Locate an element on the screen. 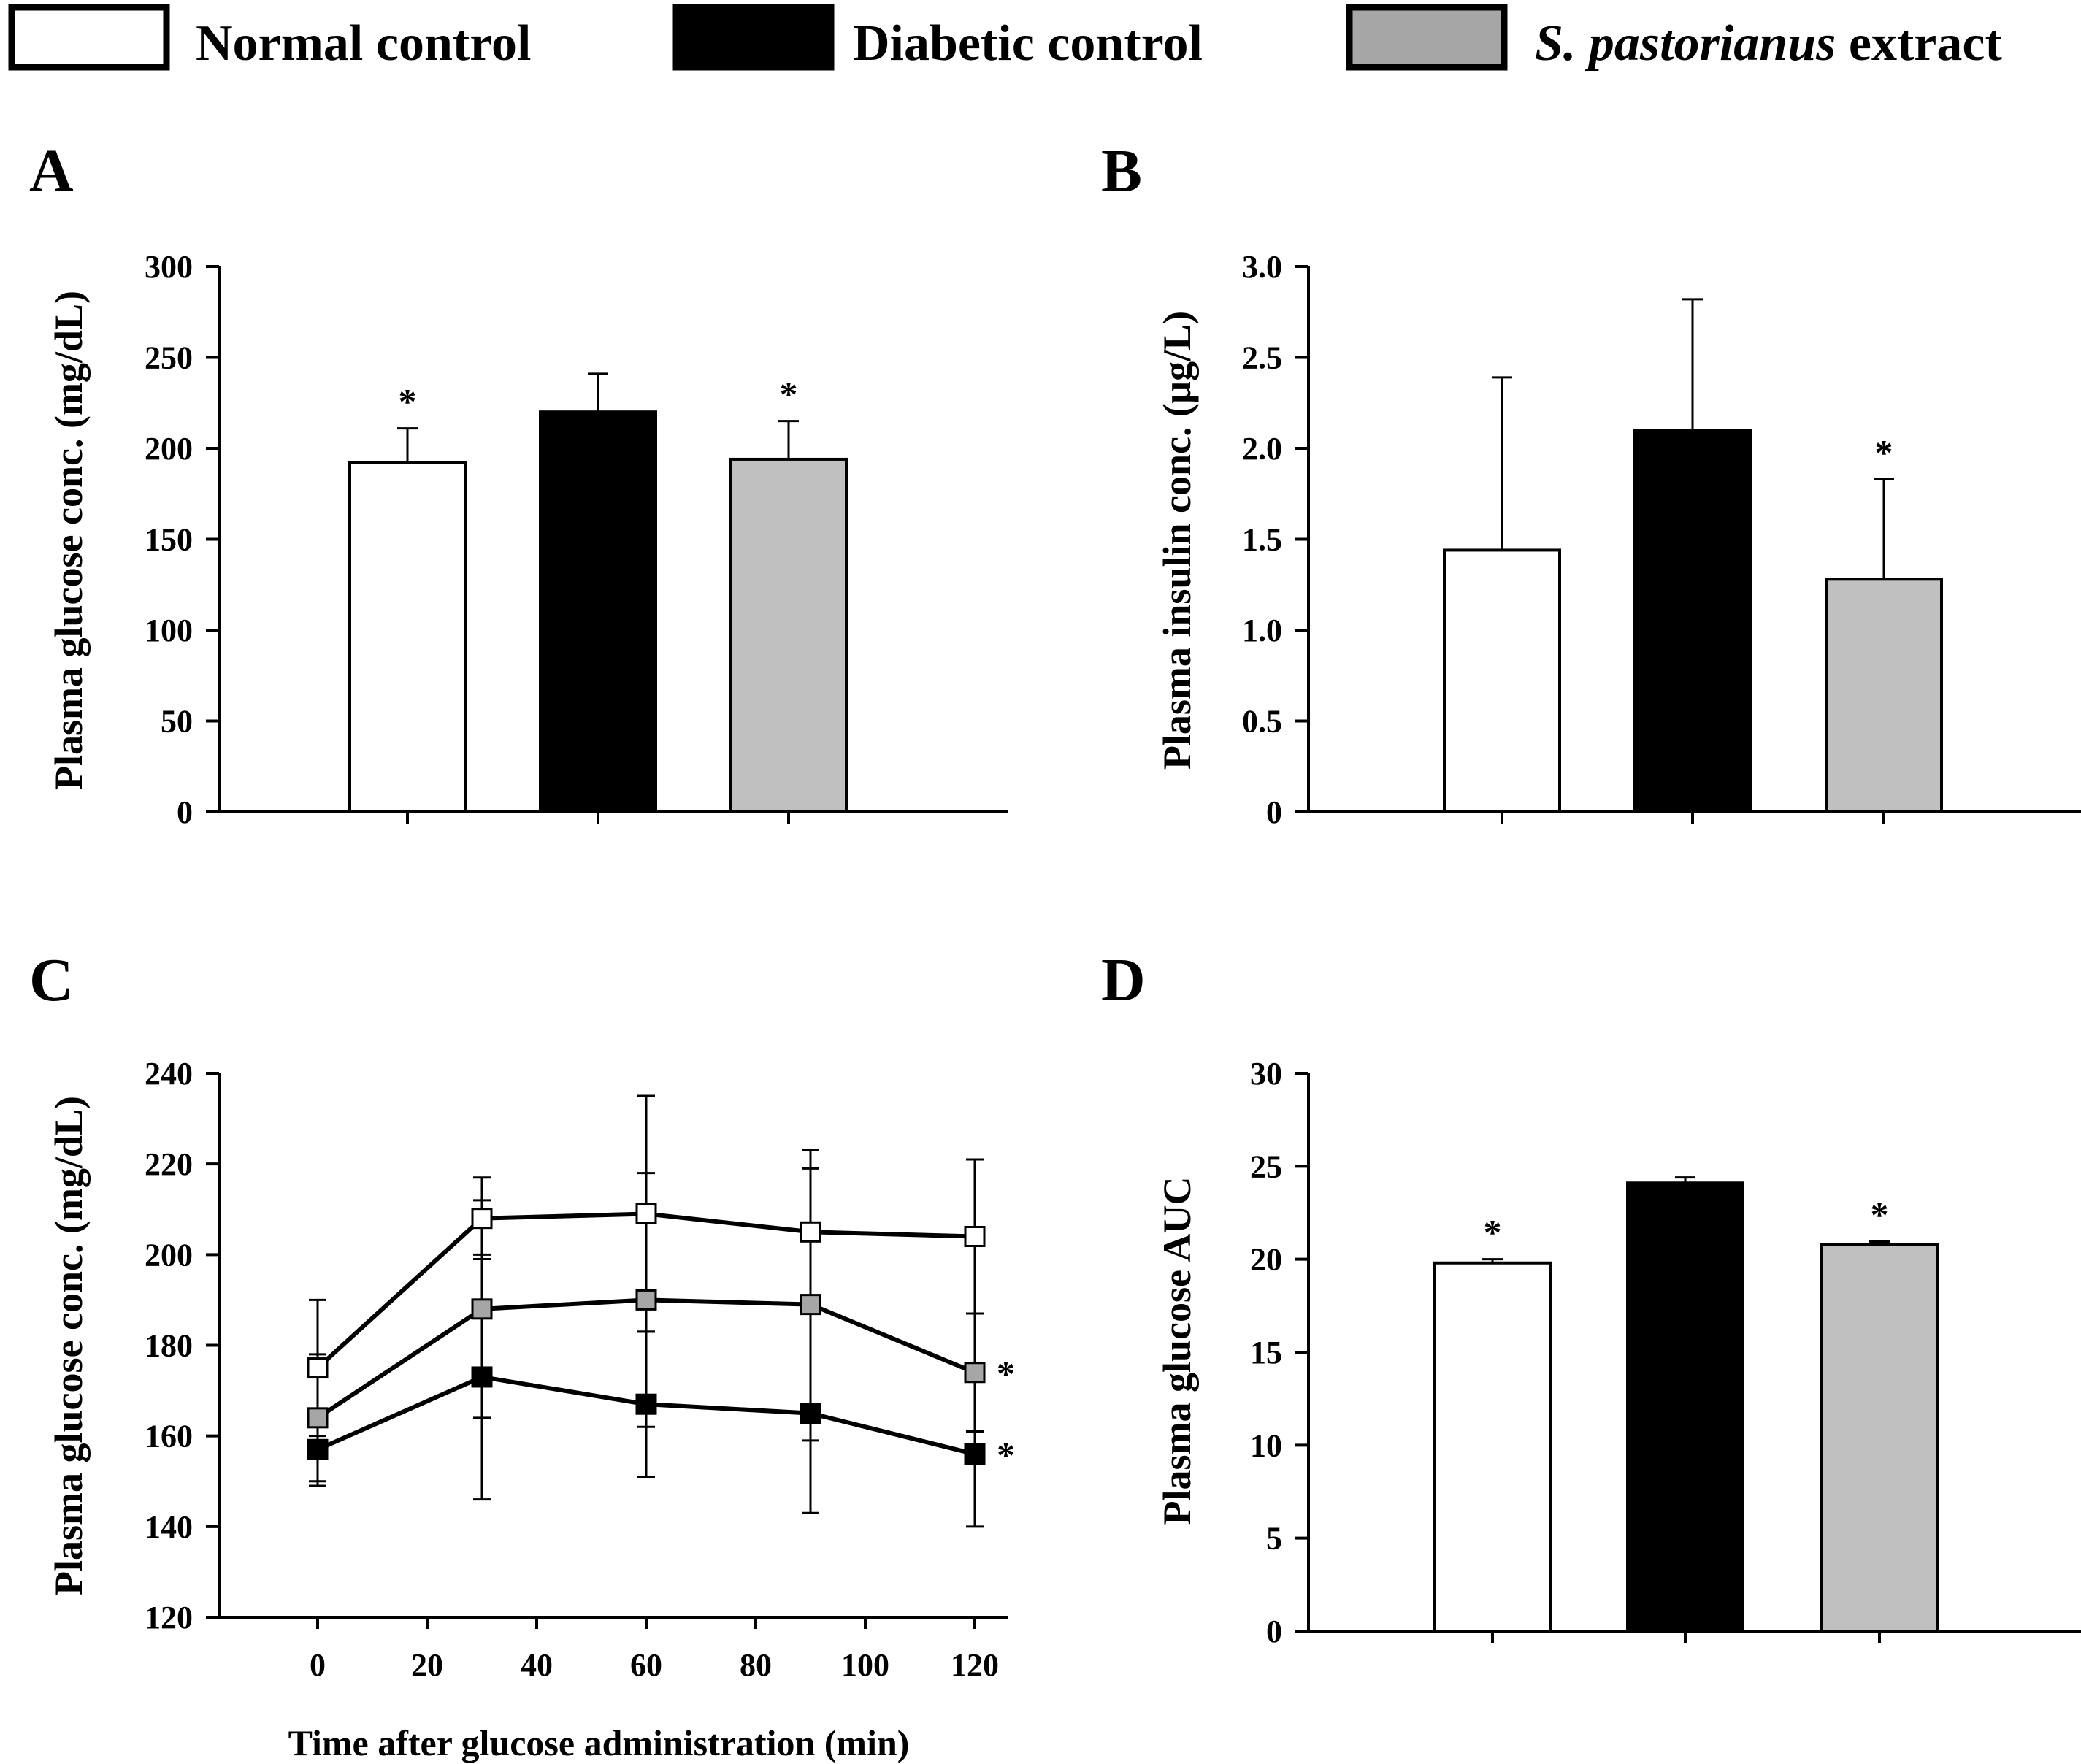 Image resolution: width=2081 pixels, height=1764 pixels. chart-c-ytick-label: 180 is located at coordinates (169, 1346).